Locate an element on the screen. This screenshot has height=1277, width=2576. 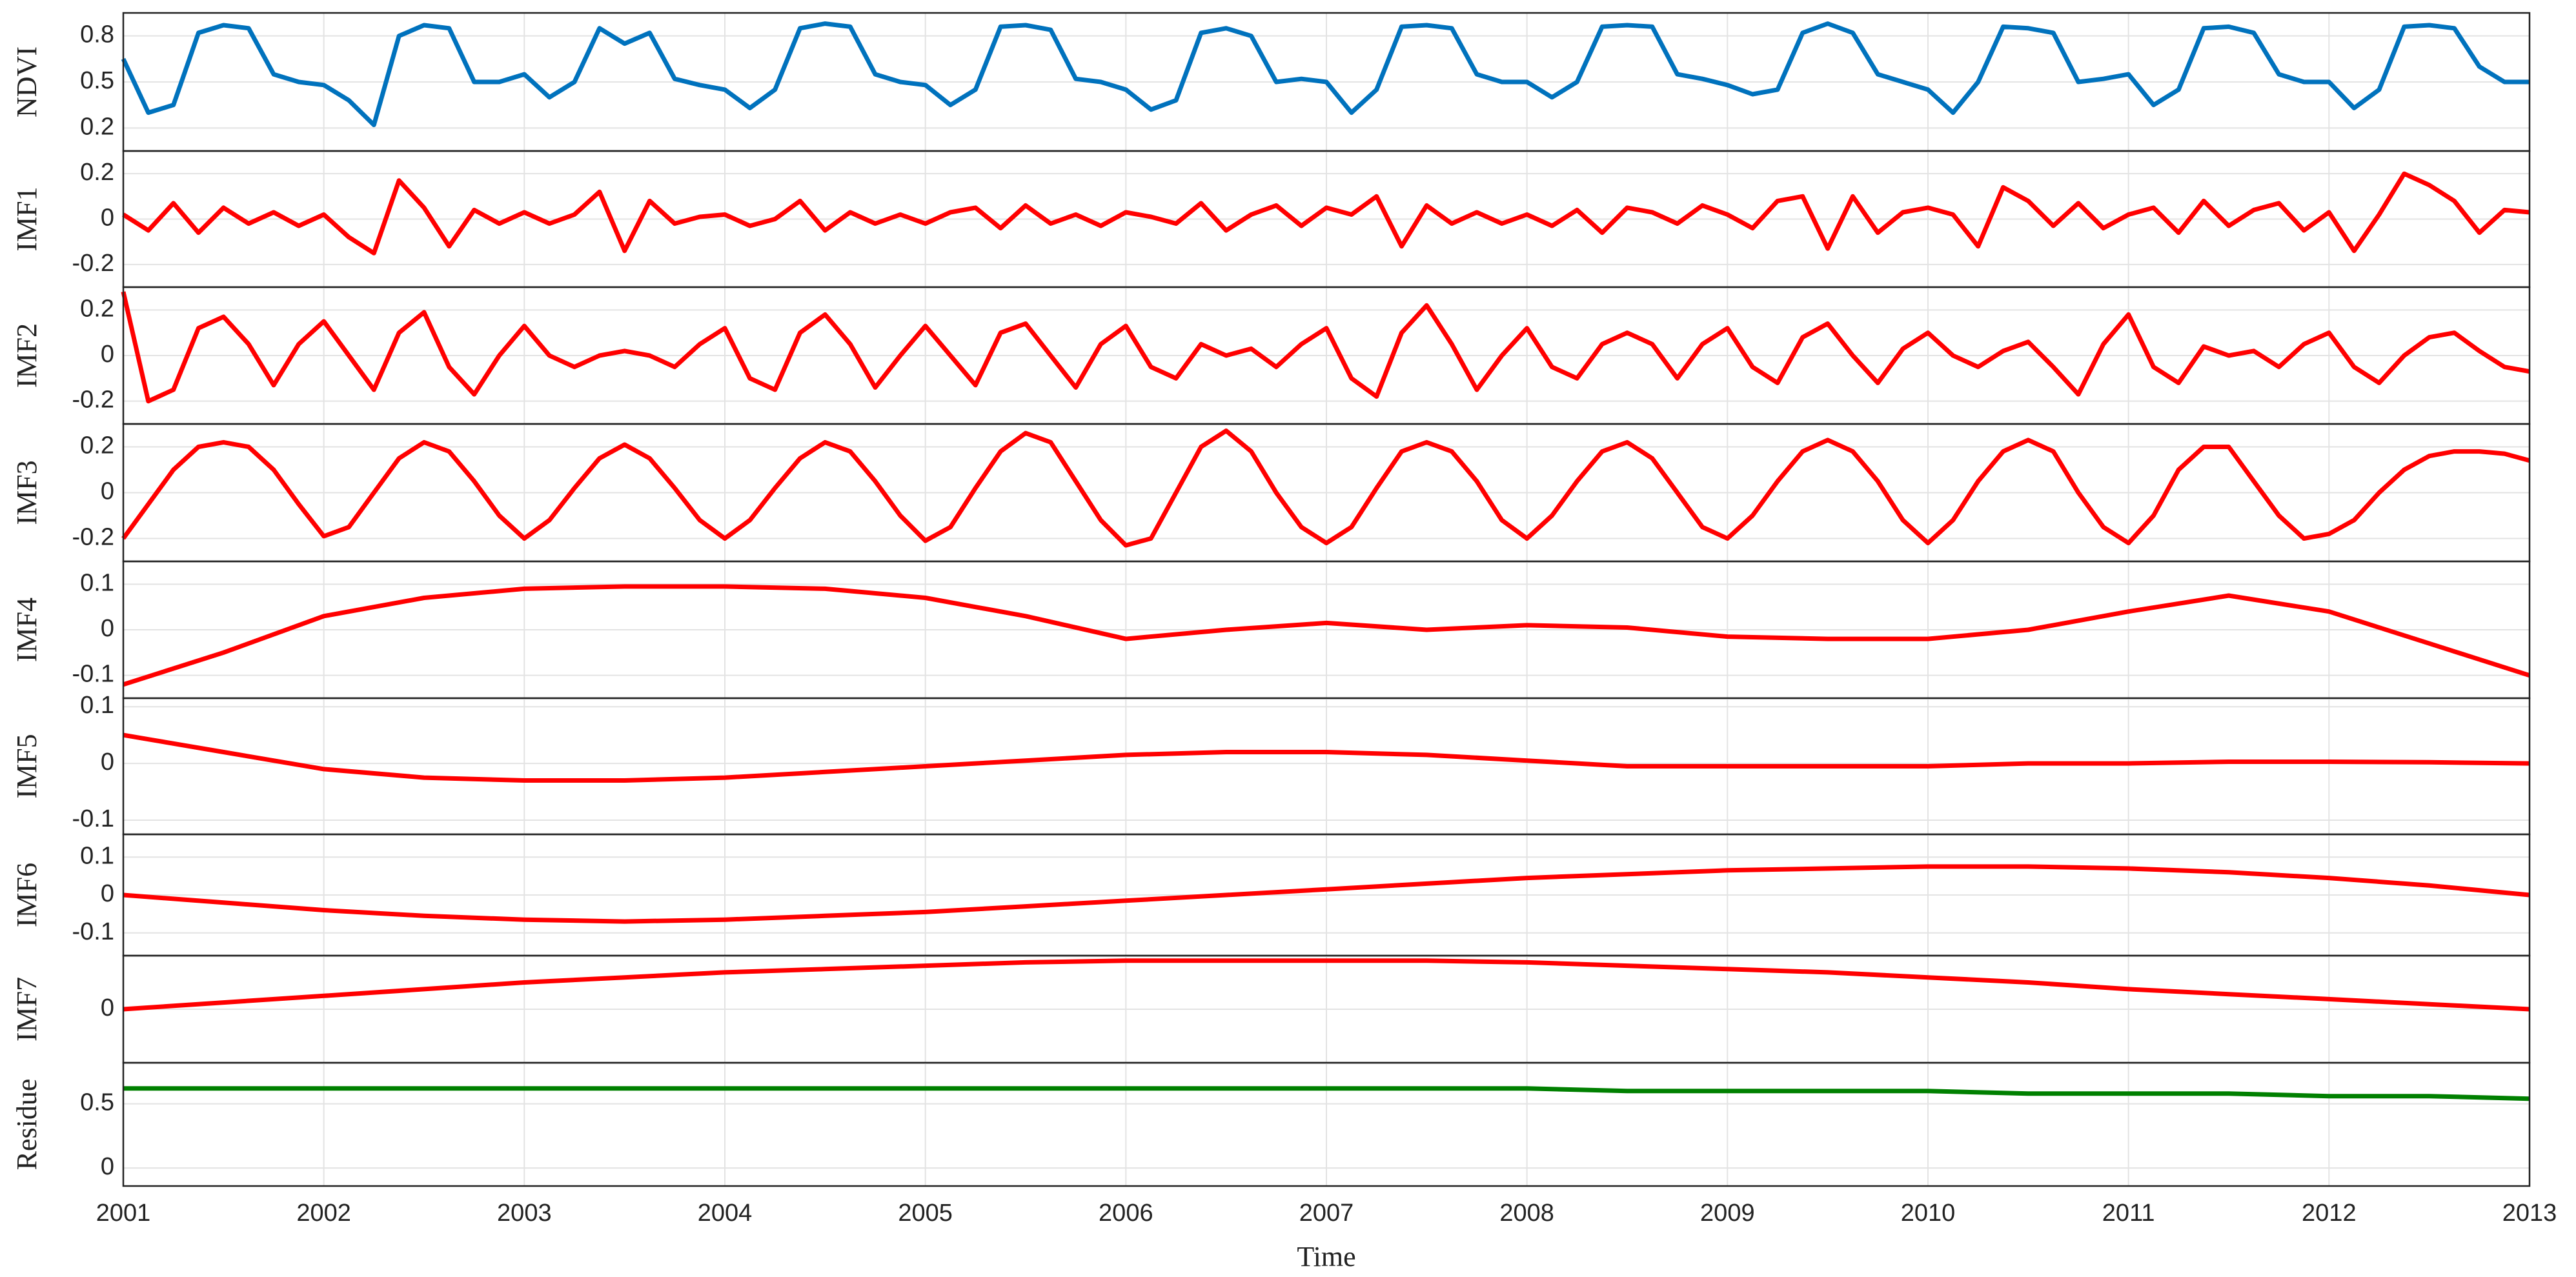
y-axis-label: IMF4 is located at coordinates (27, 630).